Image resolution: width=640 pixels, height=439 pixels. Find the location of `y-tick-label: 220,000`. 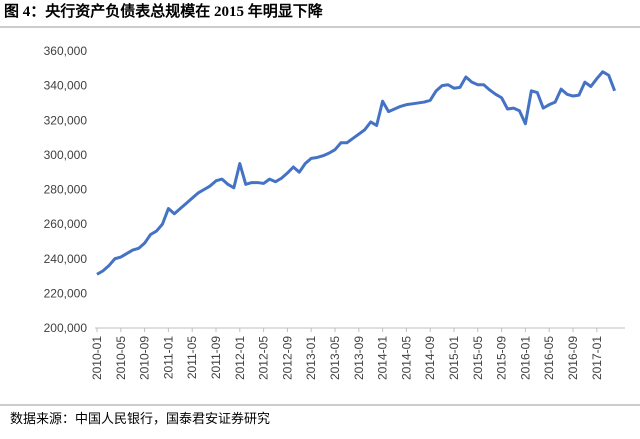

y-tick-label: 220,000 is located at coordinates (66, 293).